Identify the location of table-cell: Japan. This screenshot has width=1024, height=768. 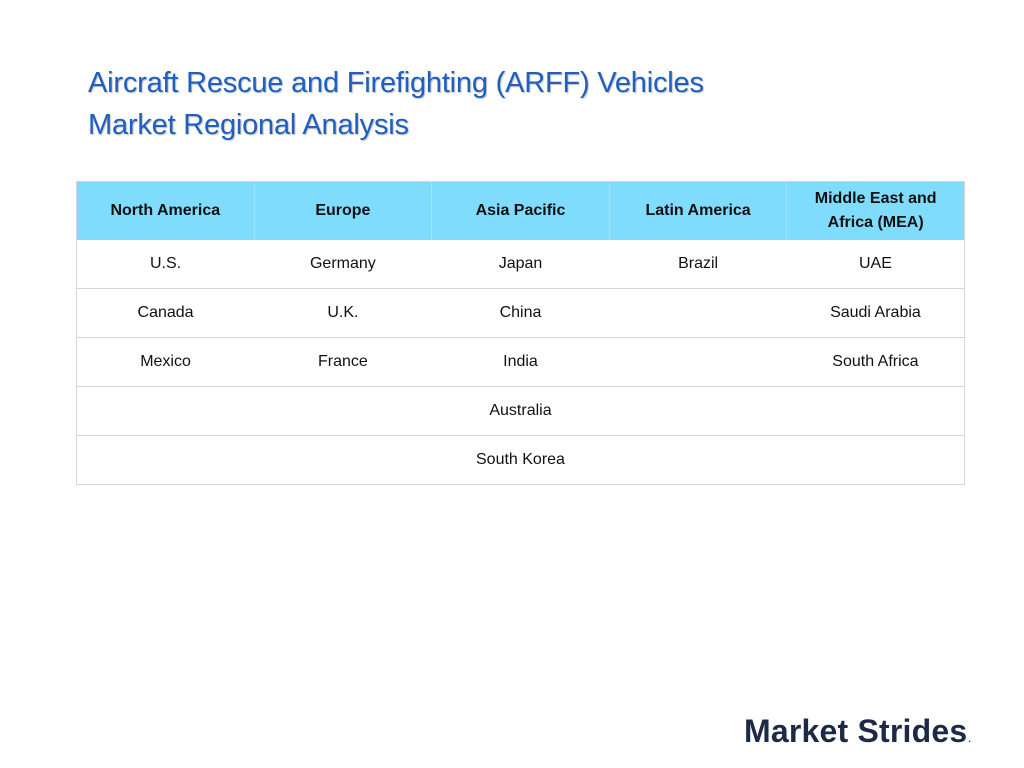
(520, 264).